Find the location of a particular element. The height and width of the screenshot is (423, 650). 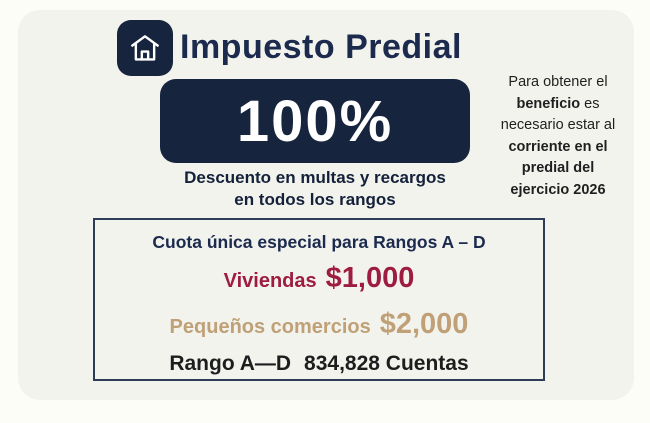

discount-percent-badge: 100% is located at coordinates (315, 121).